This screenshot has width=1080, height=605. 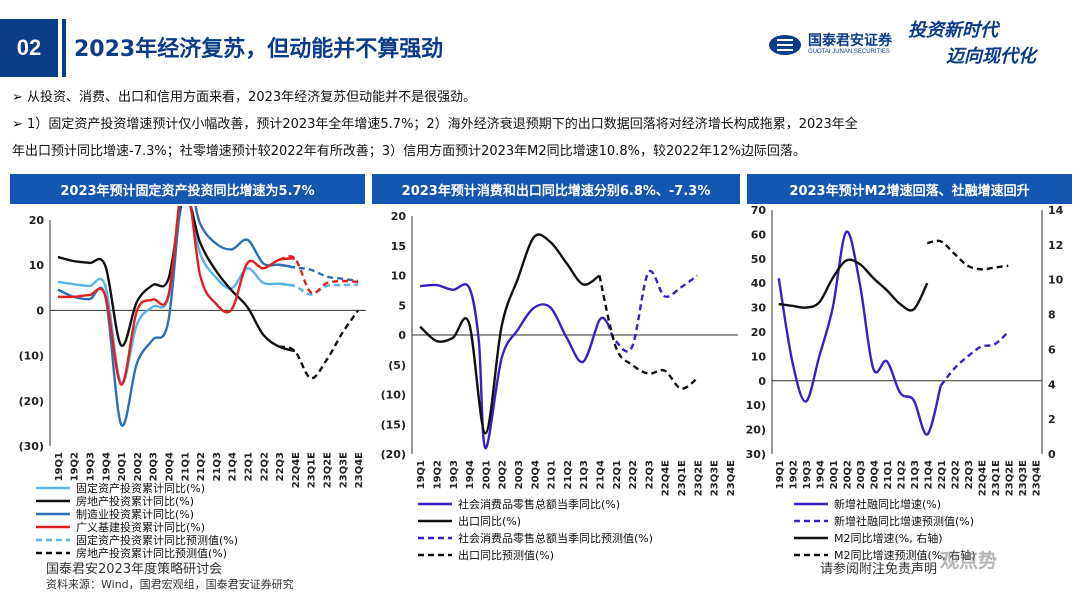 What do you see at coordinates (135, 514) in the screenshot?
I see `legend-label: 制造业投资累计同比(%)` at bounding box center [135, 514].